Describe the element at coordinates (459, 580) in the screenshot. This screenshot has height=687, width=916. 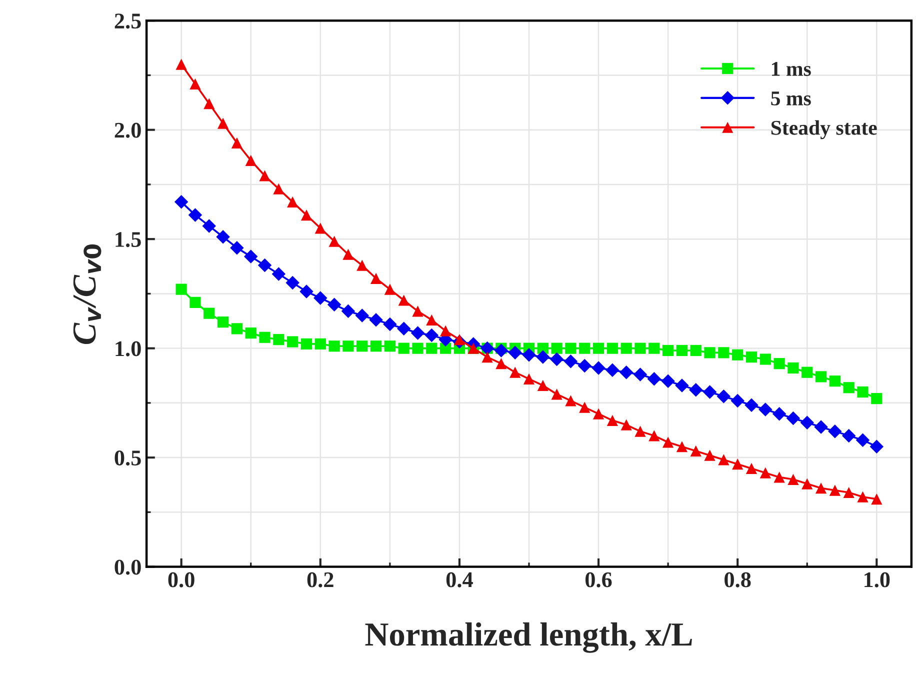
I see `x-tick-label: 0.4` at that location.